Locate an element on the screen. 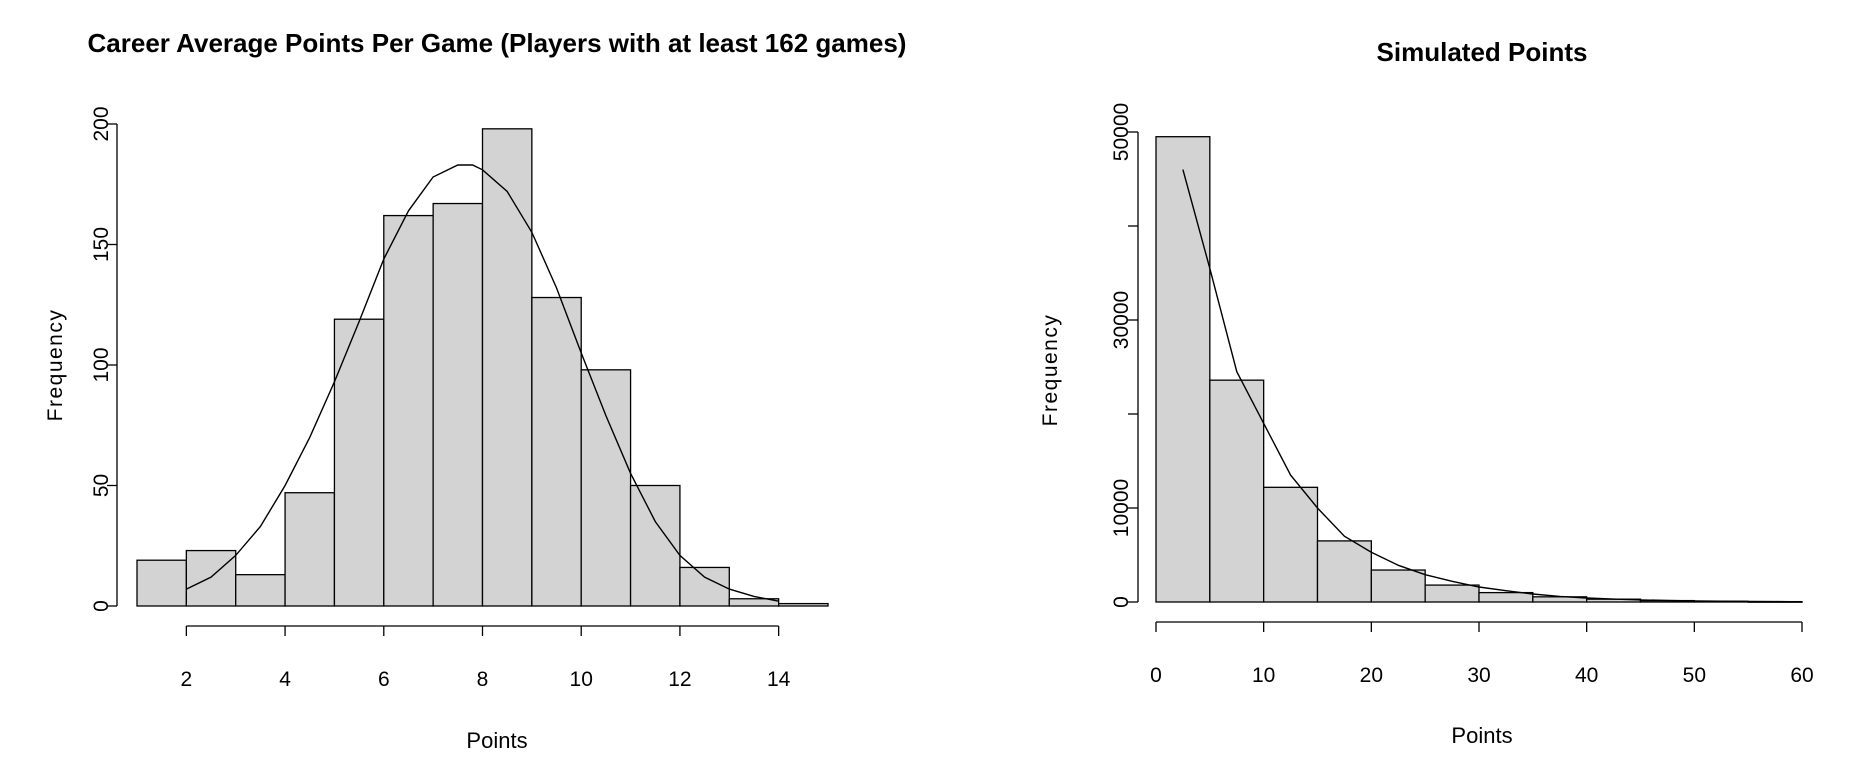 The image size is (1870, 779). chart1-y-tick-label: 0 is located at coordinates (101, 606).